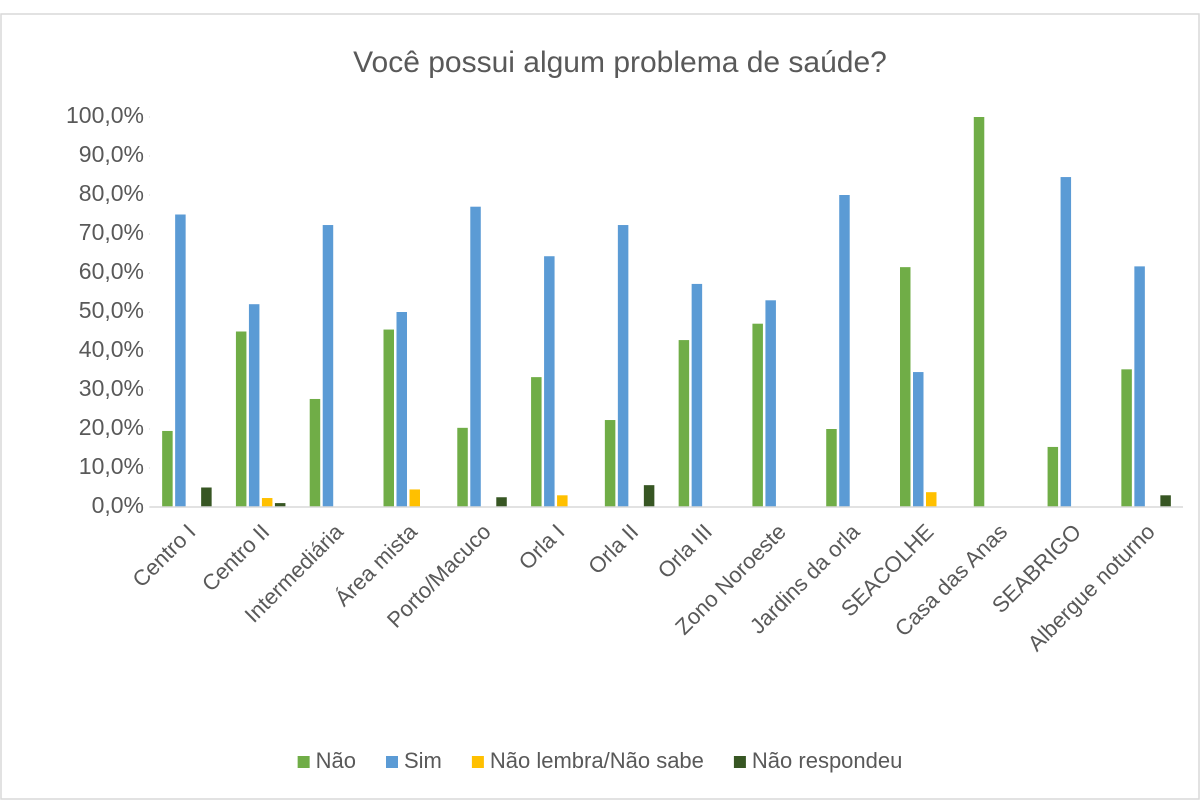 The width and height of the screenshot is (1202, 801). Describe the element at coordinates (105, 115) in the screenshot. I see `y-tick-label: 100,0%` at that location.